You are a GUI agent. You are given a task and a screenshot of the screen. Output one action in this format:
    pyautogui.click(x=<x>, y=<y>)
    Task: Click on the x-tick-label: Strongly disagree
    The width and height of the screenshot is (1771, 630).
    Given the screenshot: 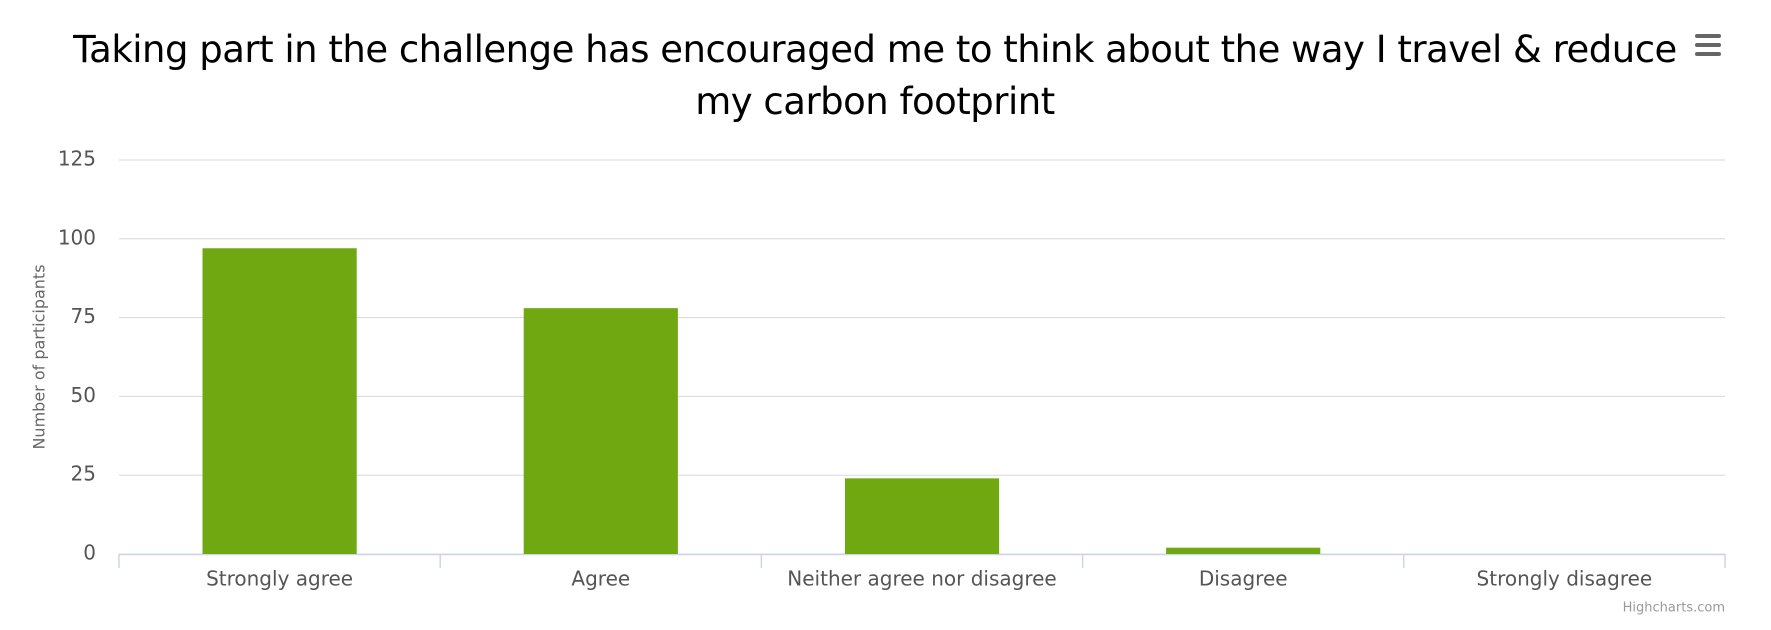 What is the action you would take?
    pyautogui.click(x=1565, y=579)
    